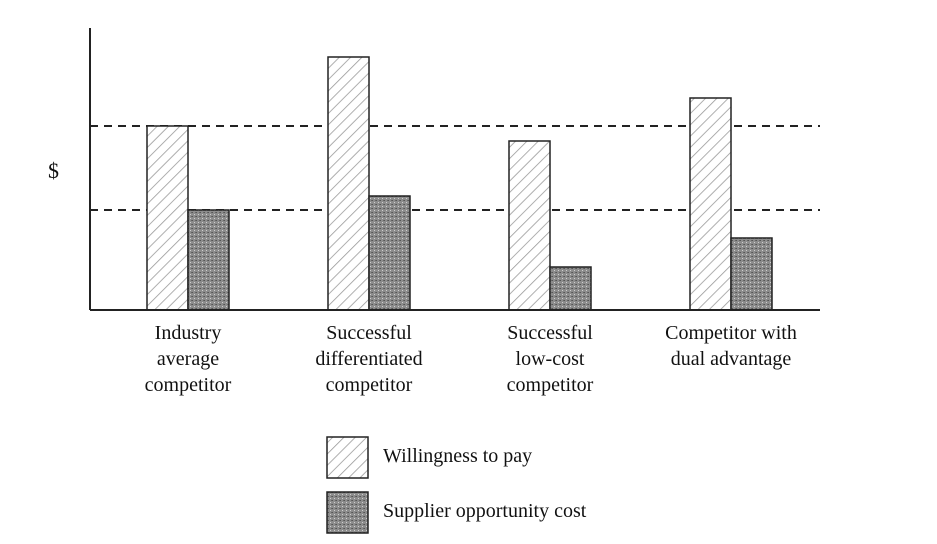 The height and width of the screenshot is (544, 937). I want to click on y-axis-label: $, so click(53, 170).